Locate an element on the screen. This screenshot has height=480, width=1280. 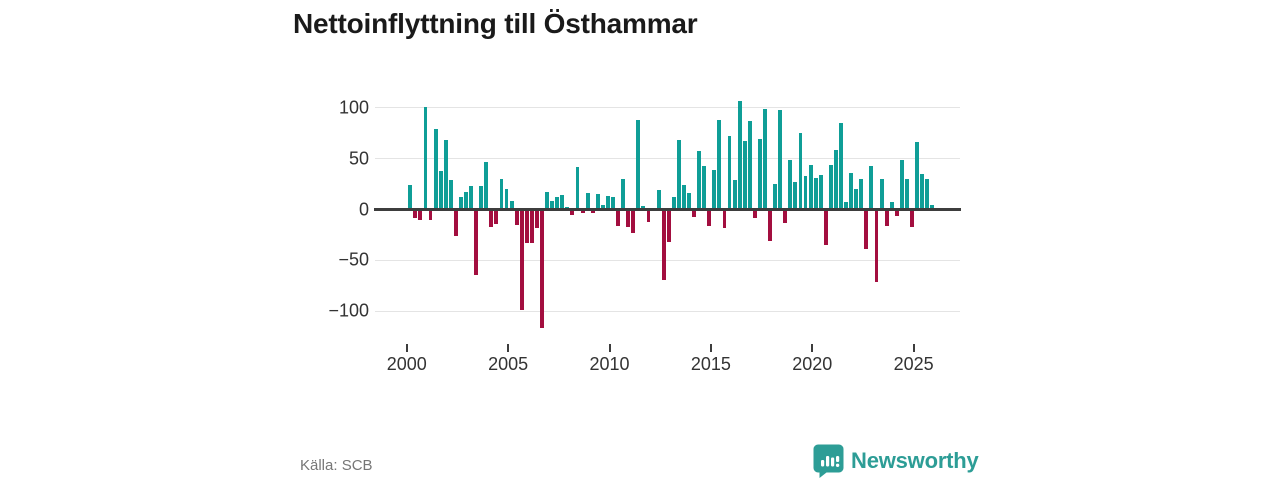
x-axis-tick-label: 2015 is located at coordinates (710, 364).